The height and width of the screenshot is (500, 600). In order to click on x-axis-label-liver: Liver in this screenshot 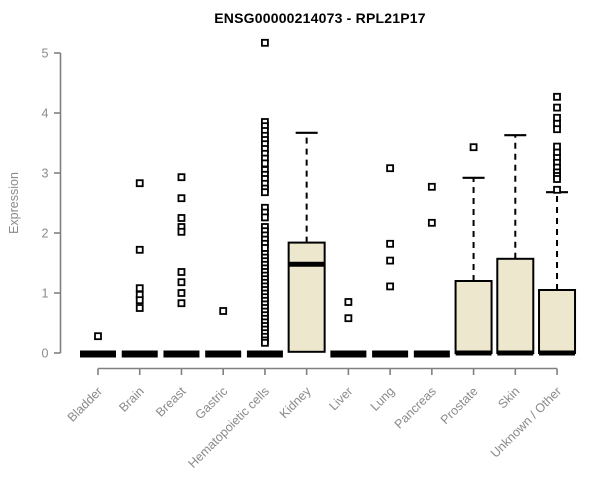, I will do `click(340, 398)`.